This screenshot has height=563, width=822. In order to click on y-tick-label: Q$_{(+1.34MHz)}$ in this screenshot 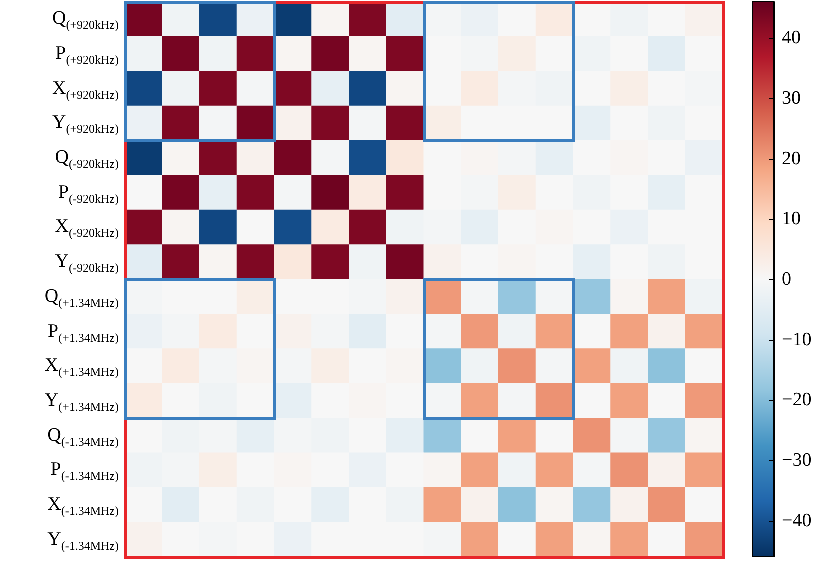, I will do `click(81, 297)`.